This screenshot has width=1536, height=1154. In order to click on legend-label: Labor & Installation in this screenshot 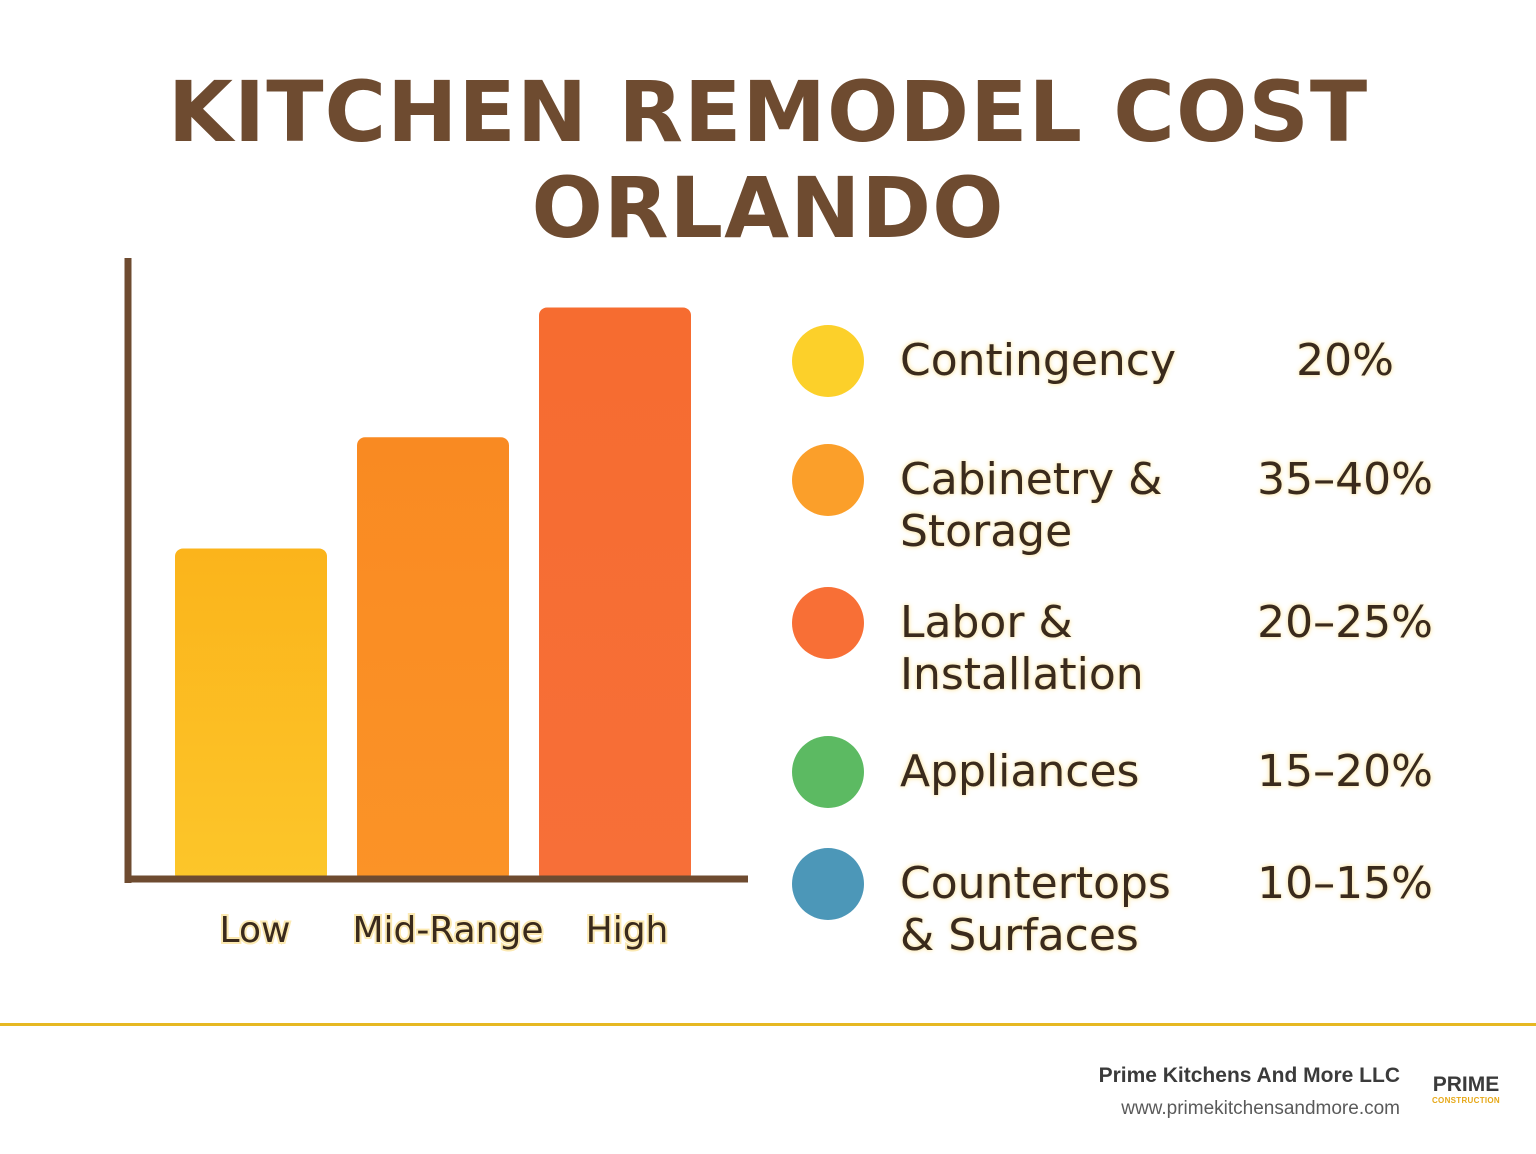, I will do `click(1065, 649)`.